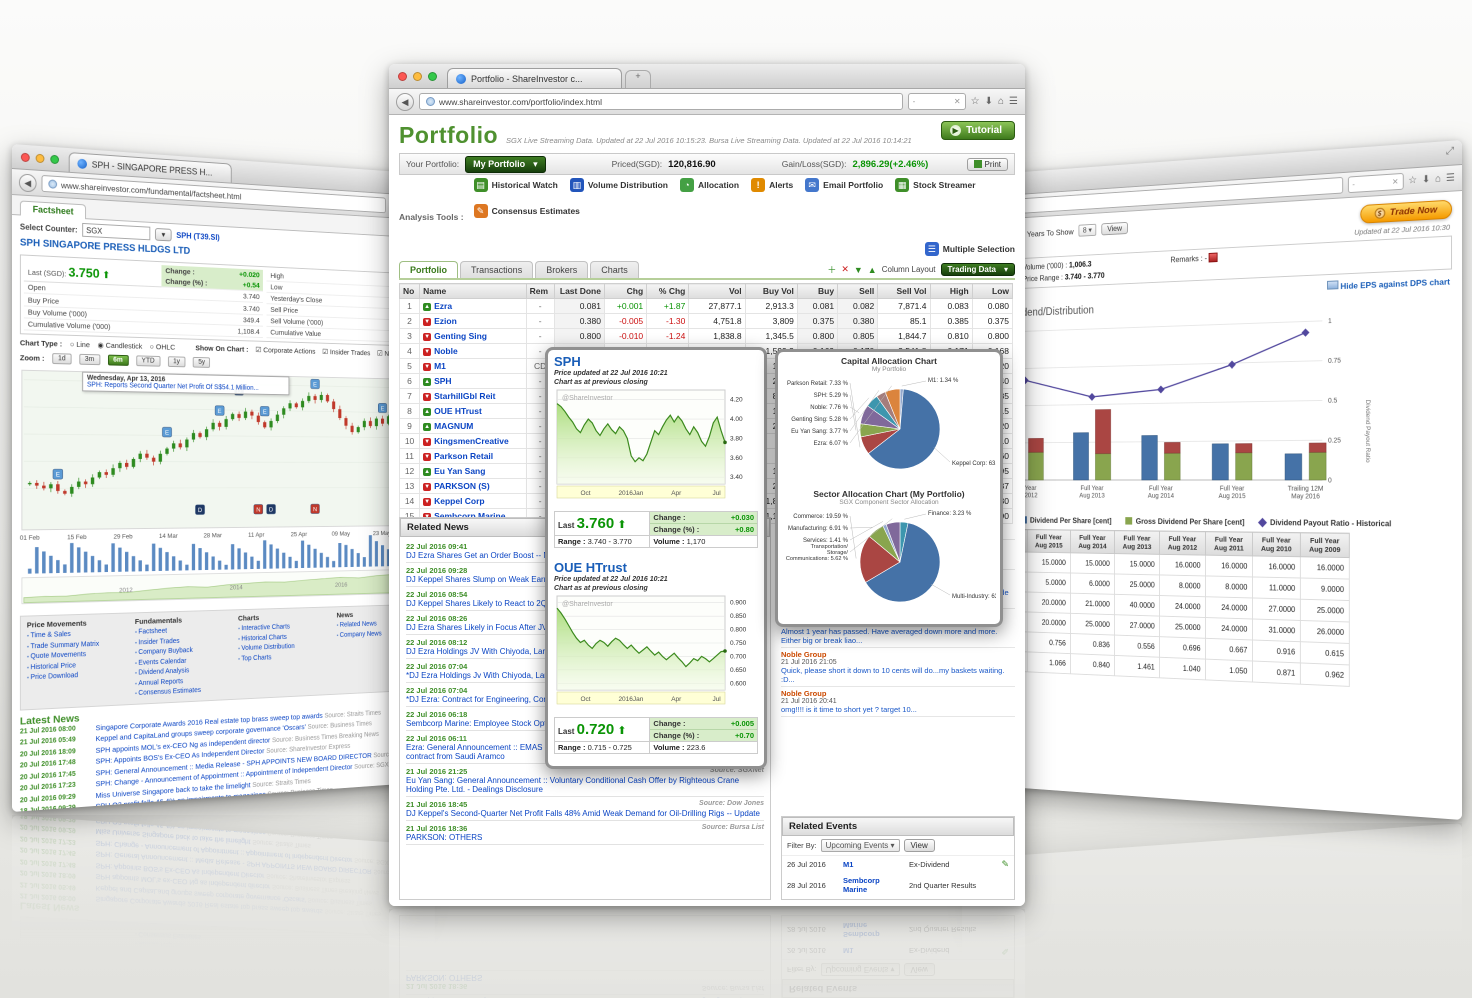  I want to click on column-header: % Chg, so click(668, 291).